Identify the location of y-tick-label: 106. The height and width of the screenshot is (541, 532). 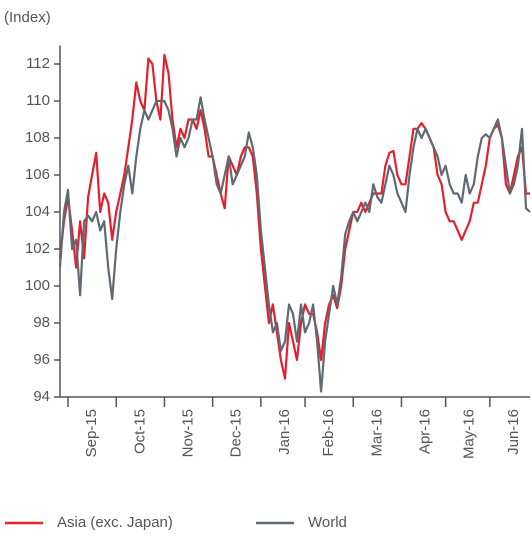
(37, 174).